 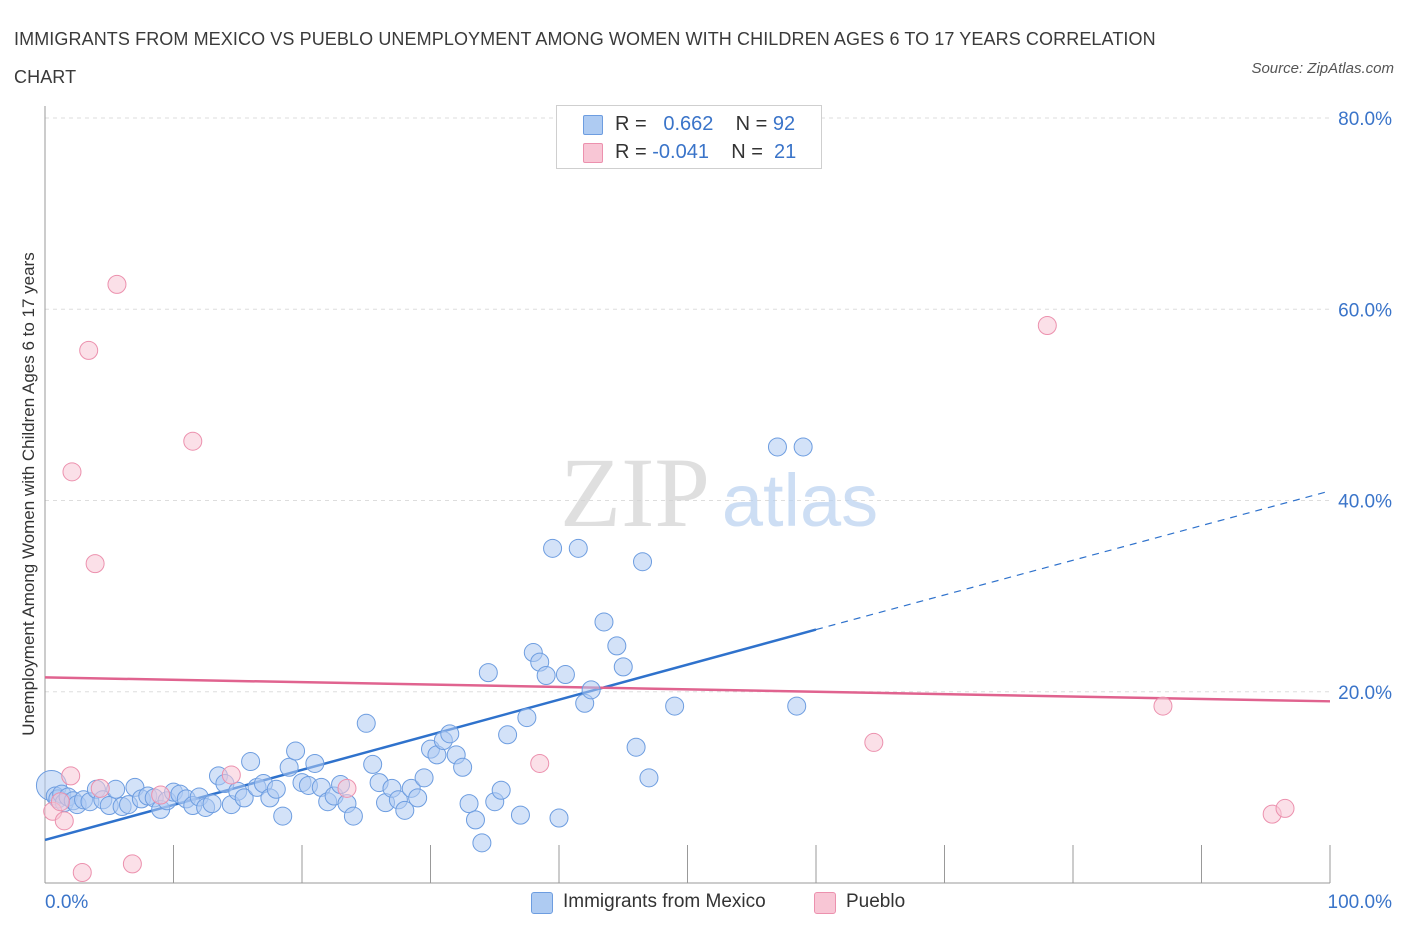 I want to click on trend-line-pueblo, so click(x=687, y=689).